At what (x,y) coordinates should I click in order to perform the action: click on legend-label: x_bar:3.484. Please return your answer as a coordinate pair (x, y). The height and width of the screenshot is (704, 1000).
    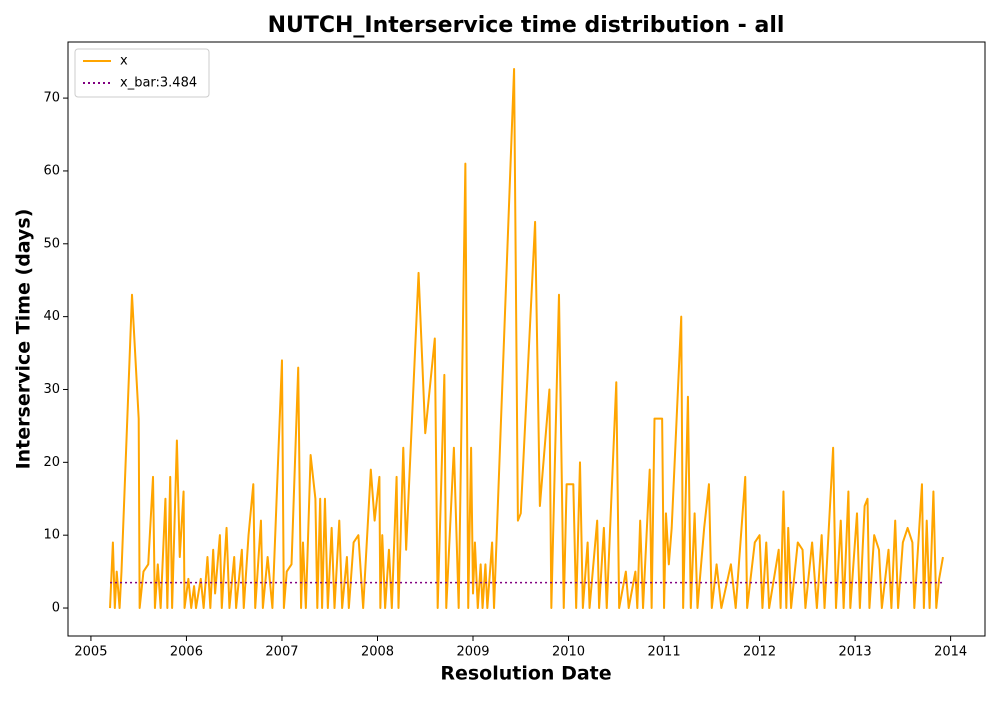
    Looking at the image, I should click on (158, 83).